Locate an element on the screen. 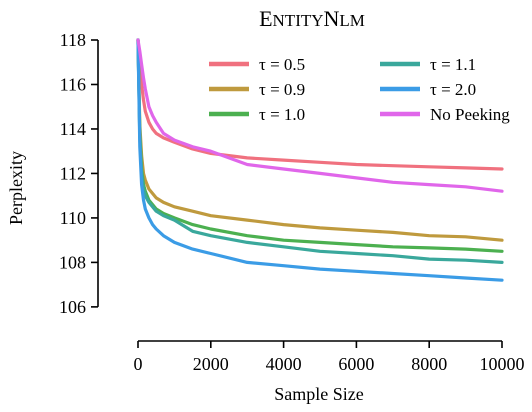 Image resolution: width=532 pixels, height=412 pixels. legend-item: τ = 1.0 is located at coordinates (257, 114).